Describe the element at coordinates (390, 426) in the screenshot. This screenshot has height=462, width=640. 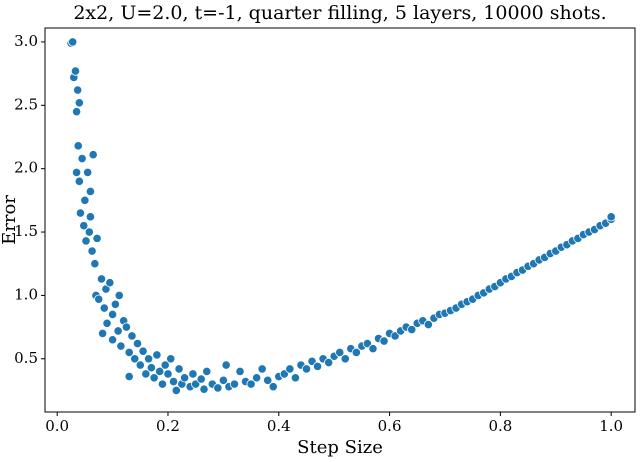
I see `x-tick-label: 0.6` at that location.